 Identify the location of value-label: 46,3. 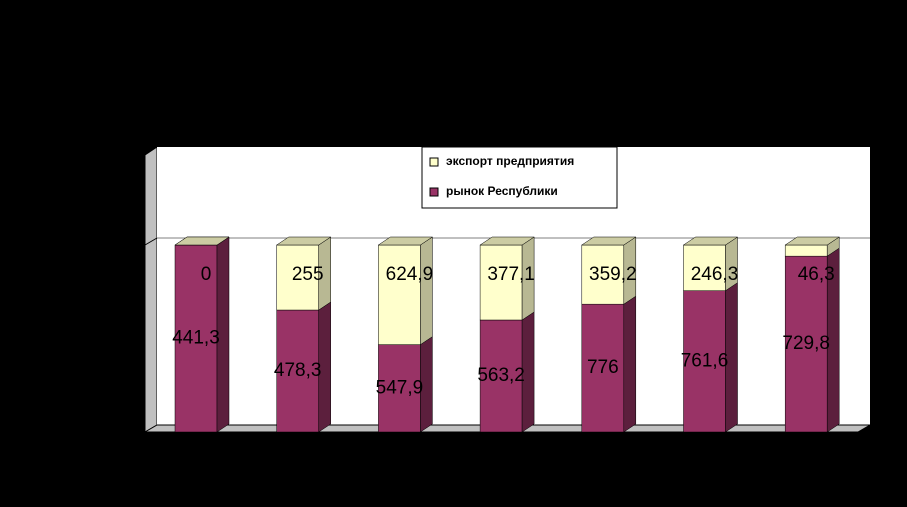
(816, 274).